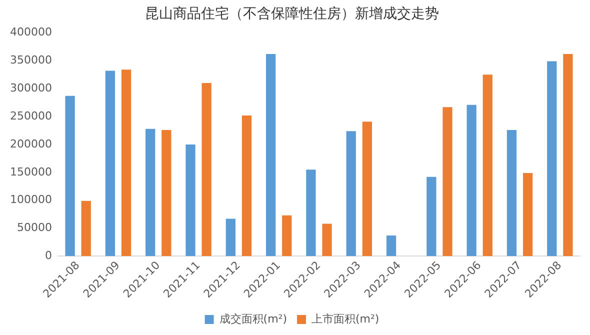 This screenshot has height=335, width=590. I want to click on y-tick-label: 350000, so click(31, 60).